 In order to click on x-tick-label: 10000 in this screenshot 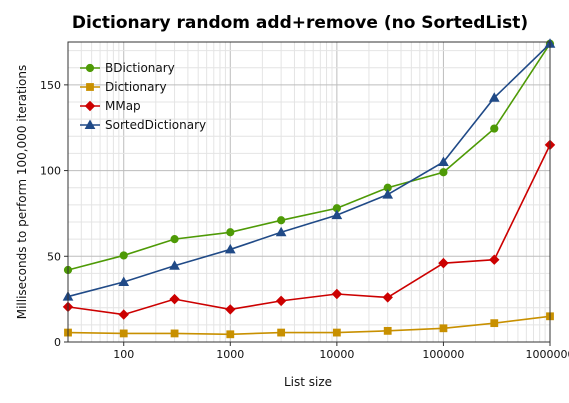, I will do `click(336, 354)`.